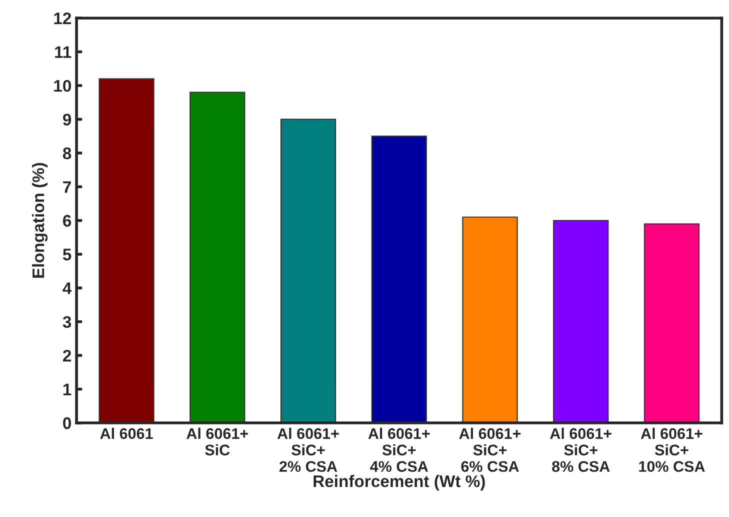 The height and width of the screenshot is (517, 729). What do you see at coordinates (67, 187) in the screenshot?
I see `y-tick-label: 7` at bounding box center [67, 187].